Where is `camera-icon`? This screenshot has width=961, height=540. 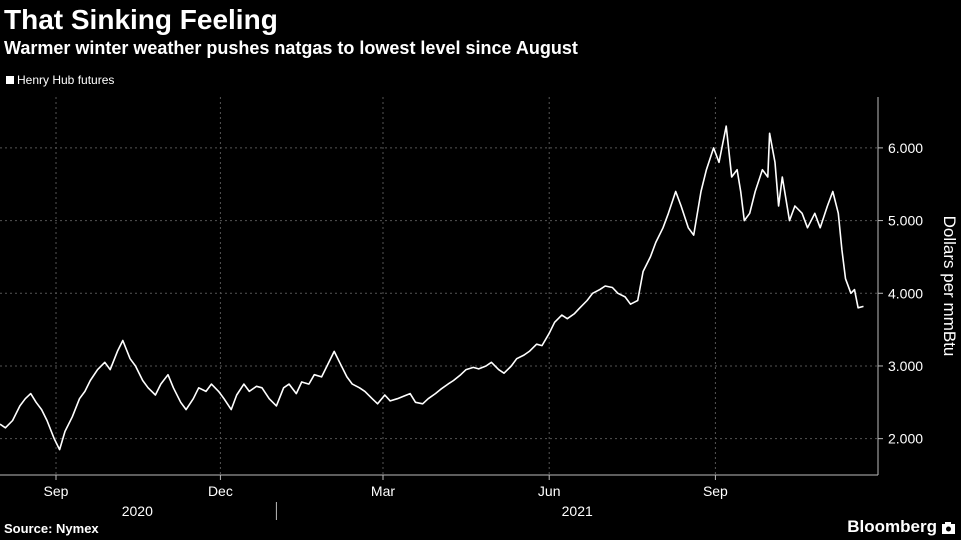 camera-icon is located at coordinates (948, 528).